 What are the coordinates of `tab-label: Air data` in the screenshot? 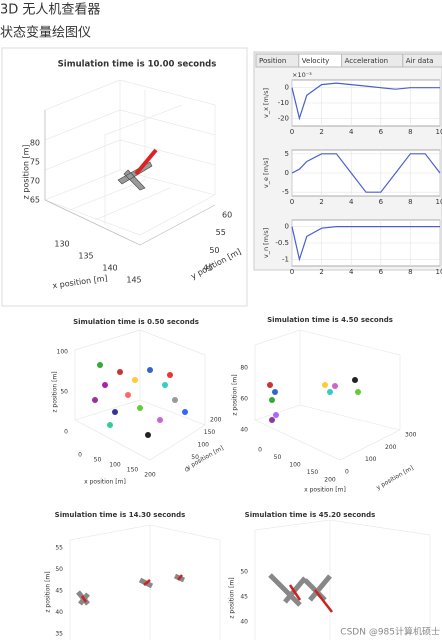 It's located at (420, 61).